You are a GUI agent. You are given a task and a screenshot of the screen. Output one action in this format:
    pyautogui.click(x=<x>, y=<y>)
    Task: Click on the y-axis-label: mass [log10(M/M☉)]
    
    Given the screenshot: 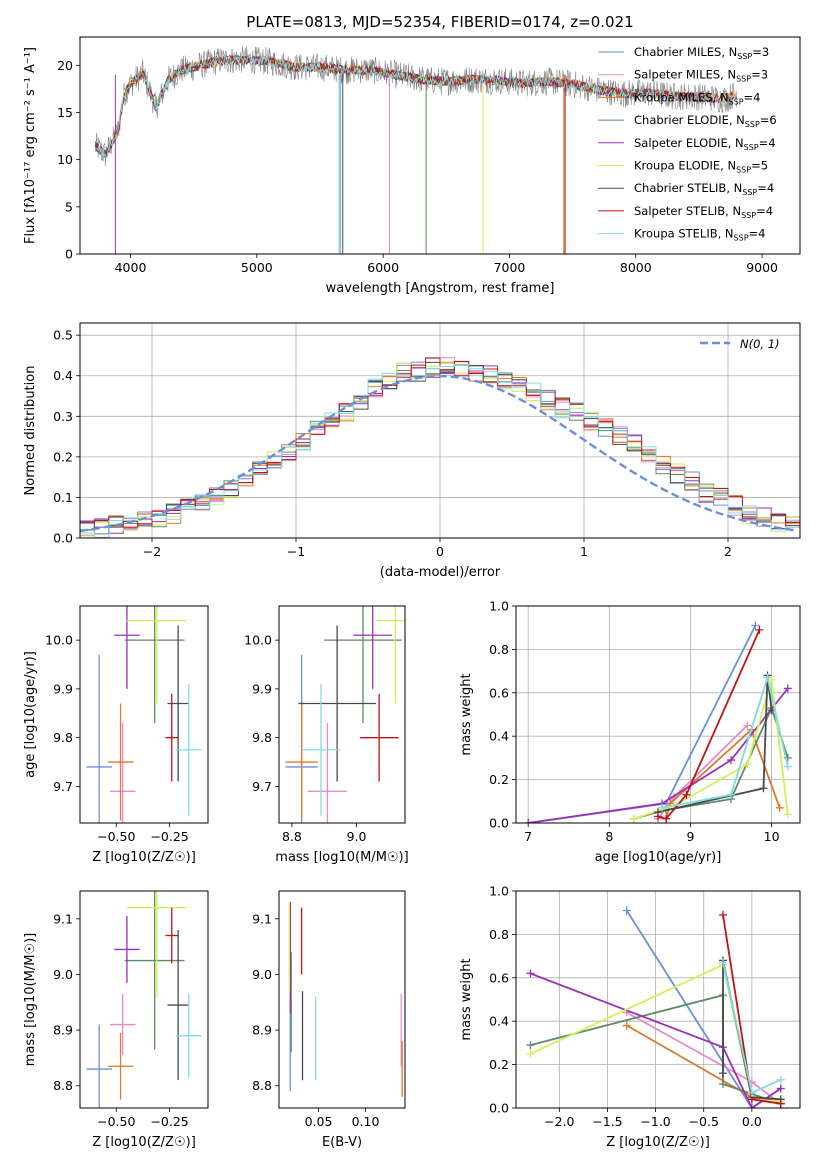 What is the action you would take?
    pyautogui.click(x=30, y=999)
    